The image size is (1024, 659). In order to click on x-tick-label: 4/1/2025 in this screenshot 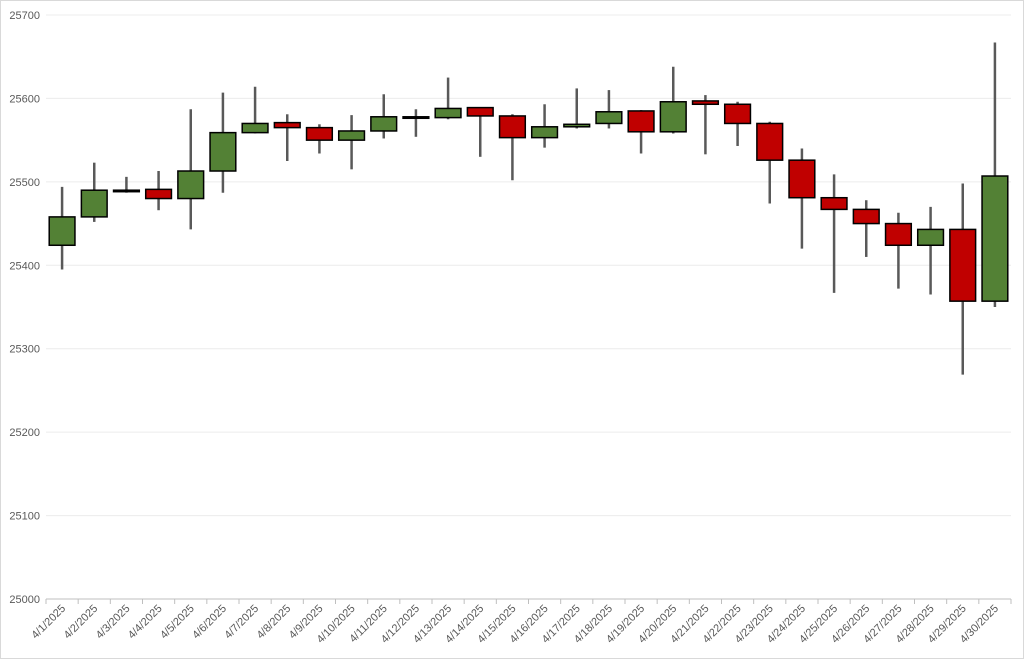, I will do `click(48, 622)`.